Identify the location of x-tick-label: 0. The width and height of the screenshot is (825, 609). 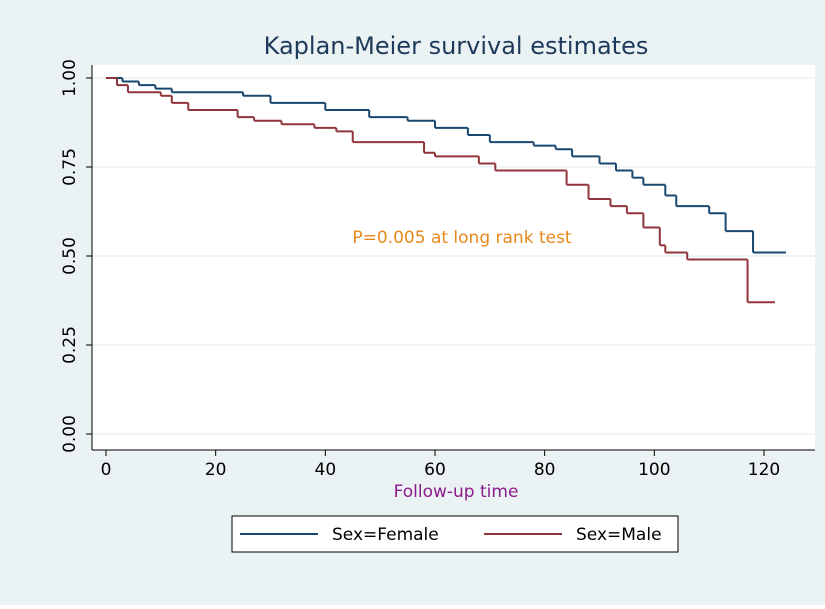
(106, 470).